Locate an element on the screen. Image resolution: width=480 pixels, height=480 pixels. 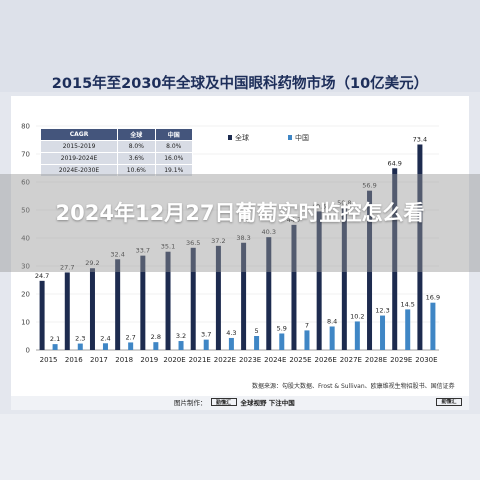
brand-logo-right: 勤懂汇 is located at coordinates (449, 401).